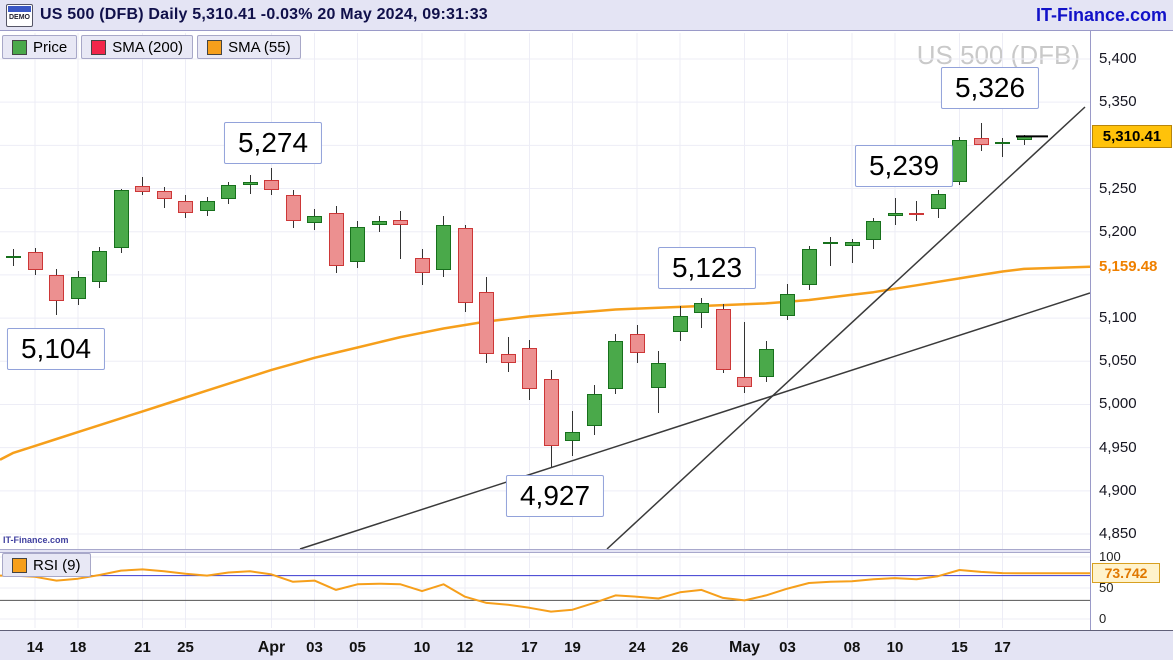 Image resolution: width=1173 pixels, height=660 pixels. What do you see at coordinates (680, 647) in the screenshot?
I see `time-axis-label: 26` at bounding box center [680, 647].